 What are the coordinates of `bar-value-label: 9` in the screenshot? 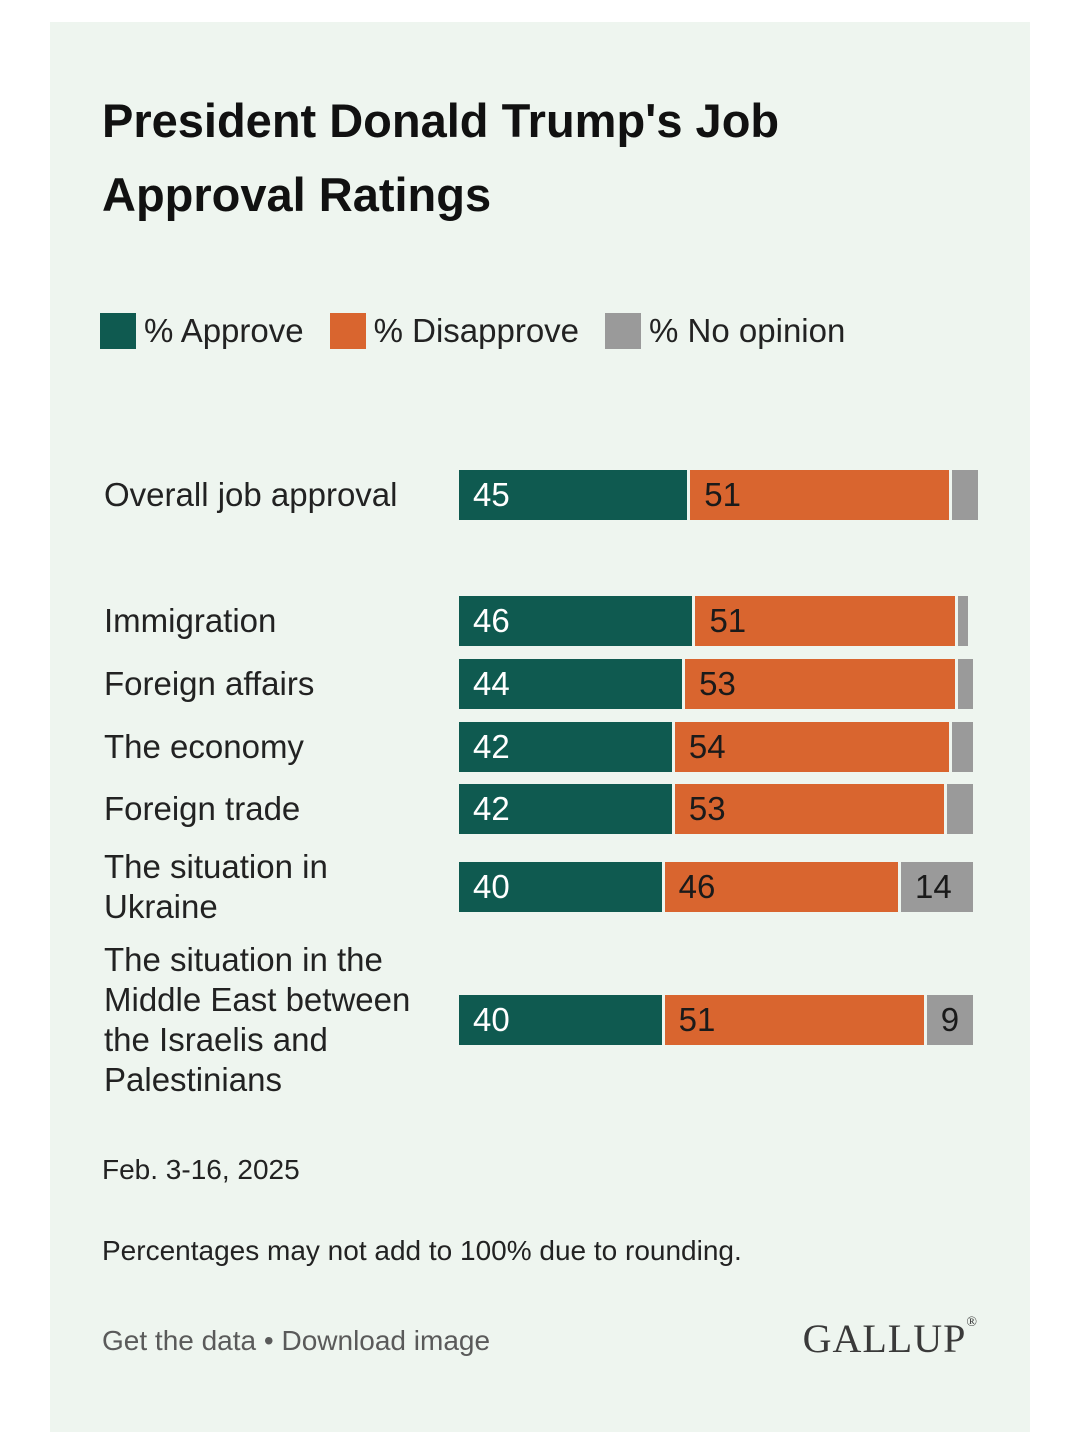 It's located at (950, 1019).